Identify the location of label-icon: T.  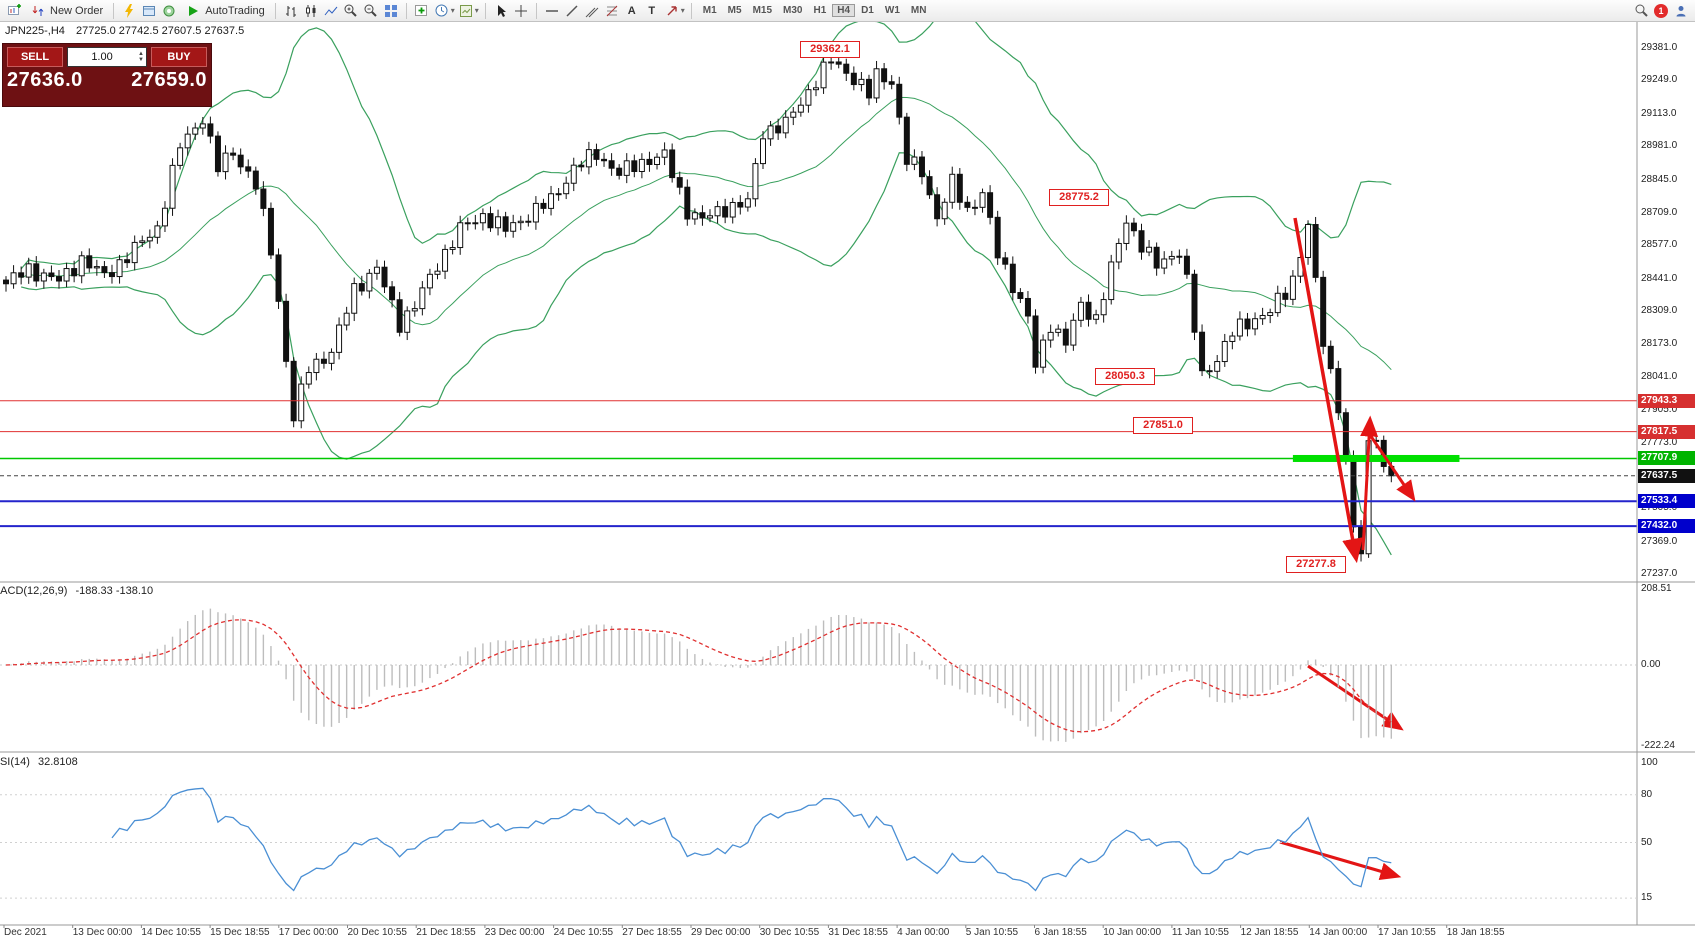
(652, 10).